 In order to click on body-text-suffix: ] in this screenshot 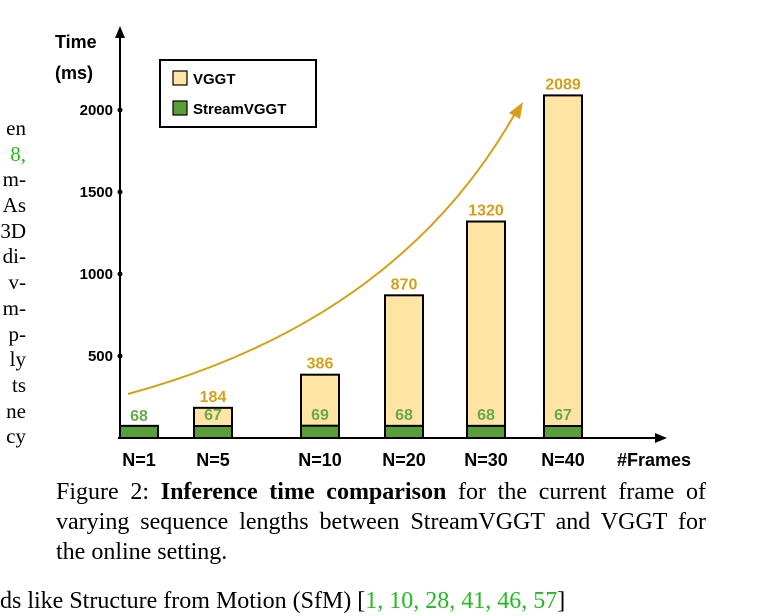, I will do `click(561, 601)`.